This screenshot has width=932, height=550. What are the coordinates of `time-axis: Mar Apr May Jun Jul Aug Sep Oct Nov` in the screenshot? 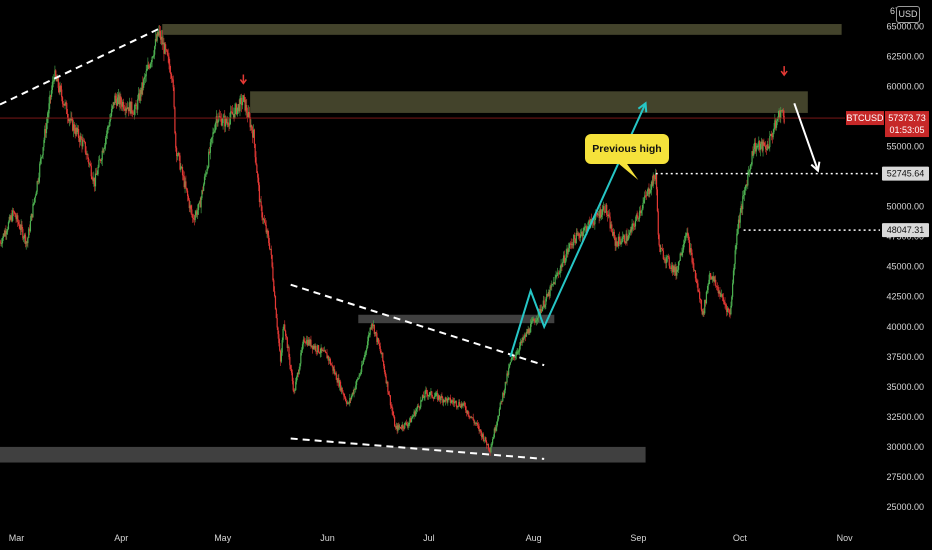 It's located at (431, 538).